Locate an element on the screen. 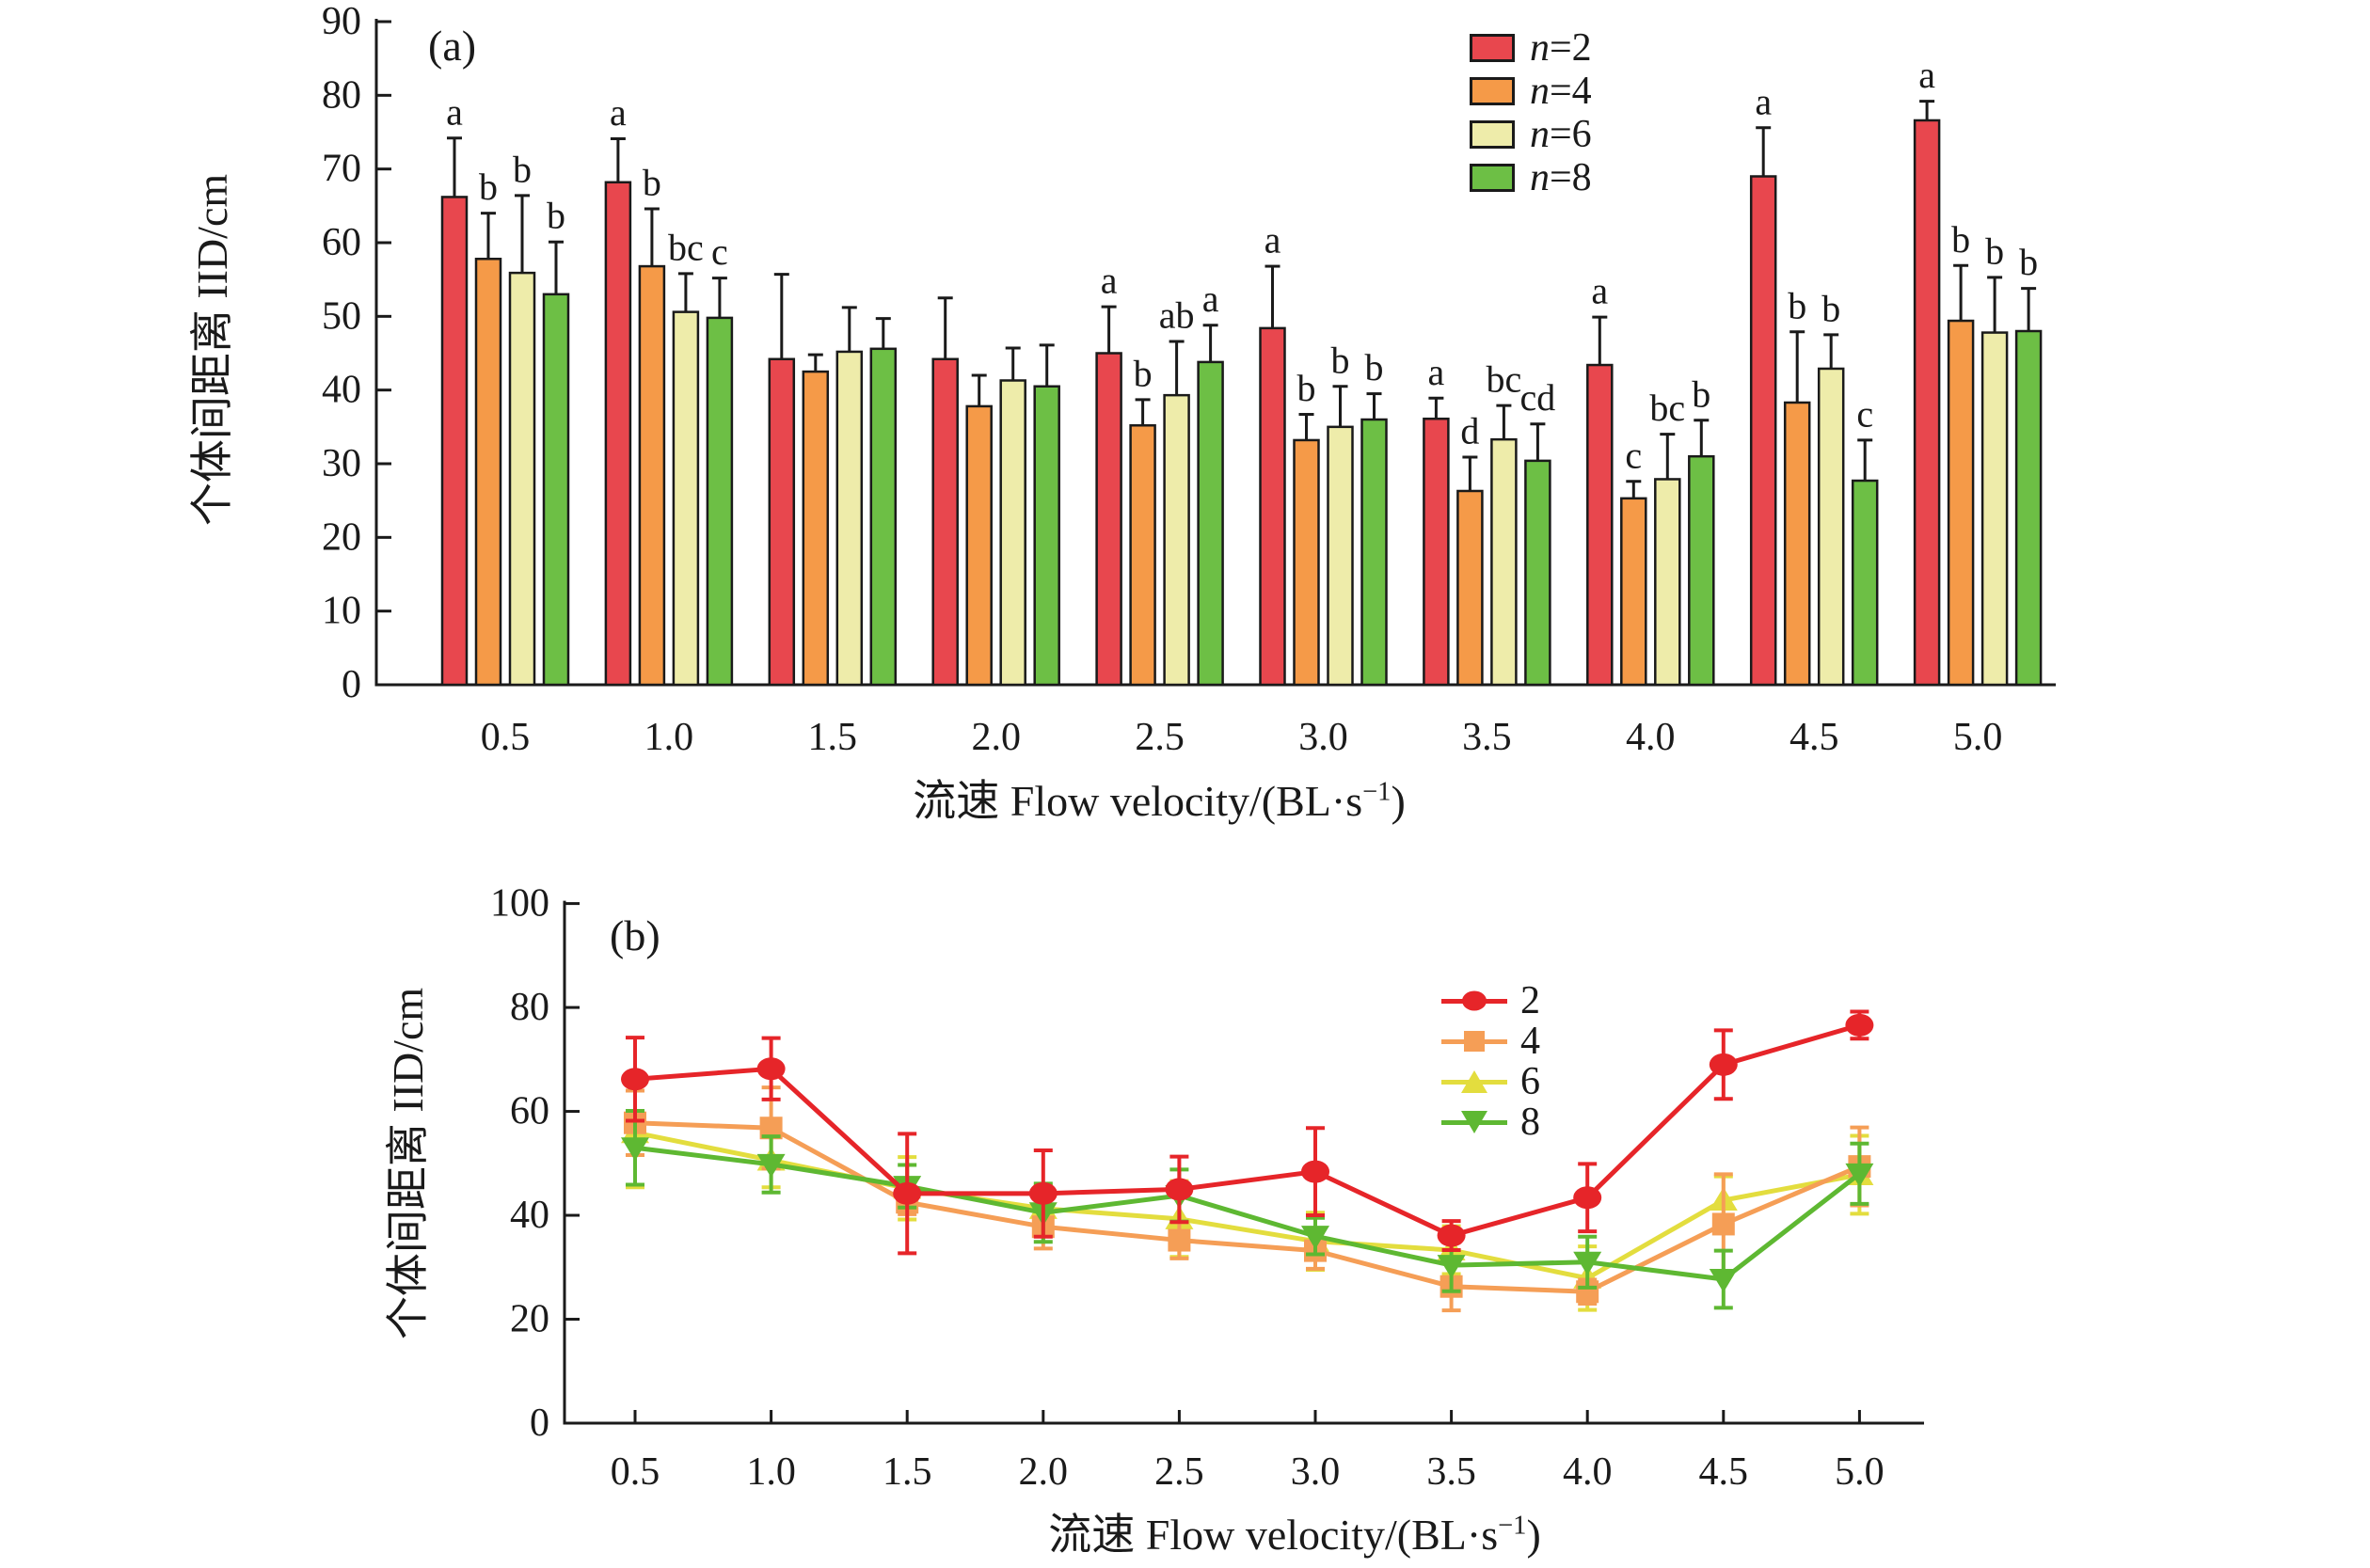  panel-b-y-tick-label: 0 is located at coordinates (539, 1423).